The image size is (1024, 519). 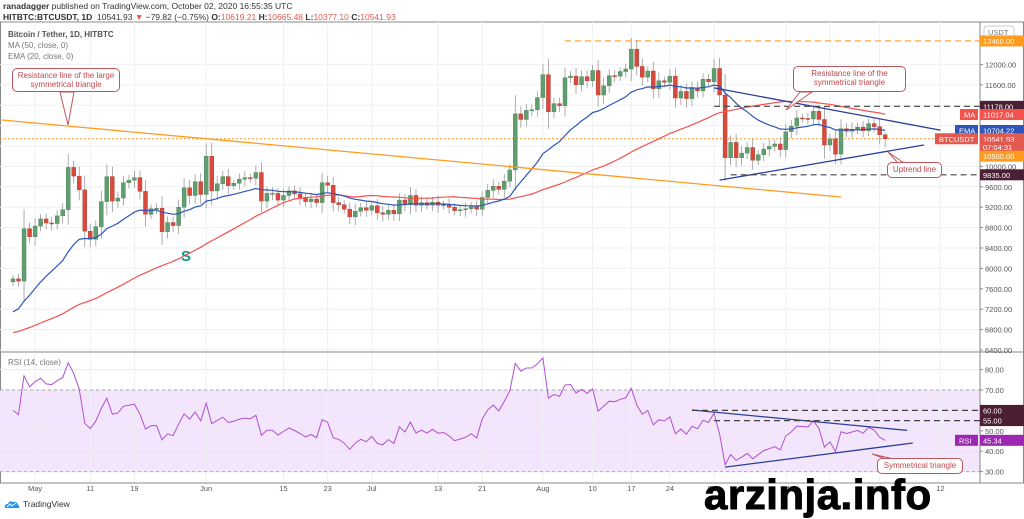 What do you see at coordinates (920, 466) in the screenshot?
I see `annotation-rsi-triangle: Symmetrical triangle` at bounding box center [920, 466].